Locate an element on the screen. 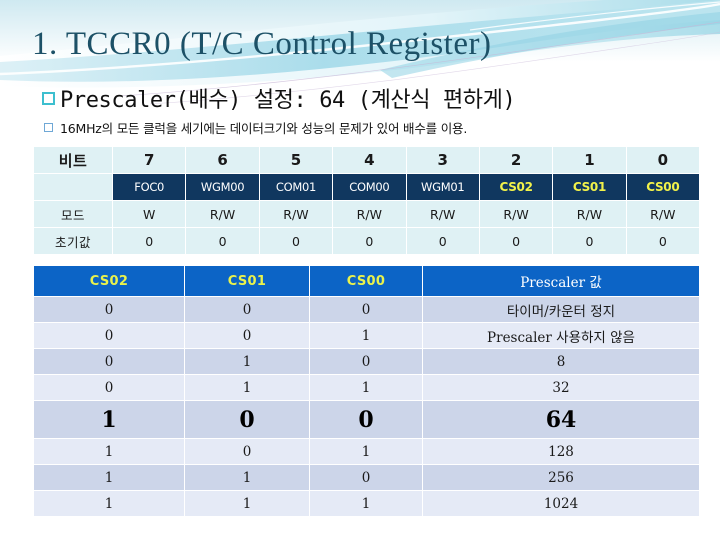  prescaler-cell-value: 128 is located at coordinates (561, 451).